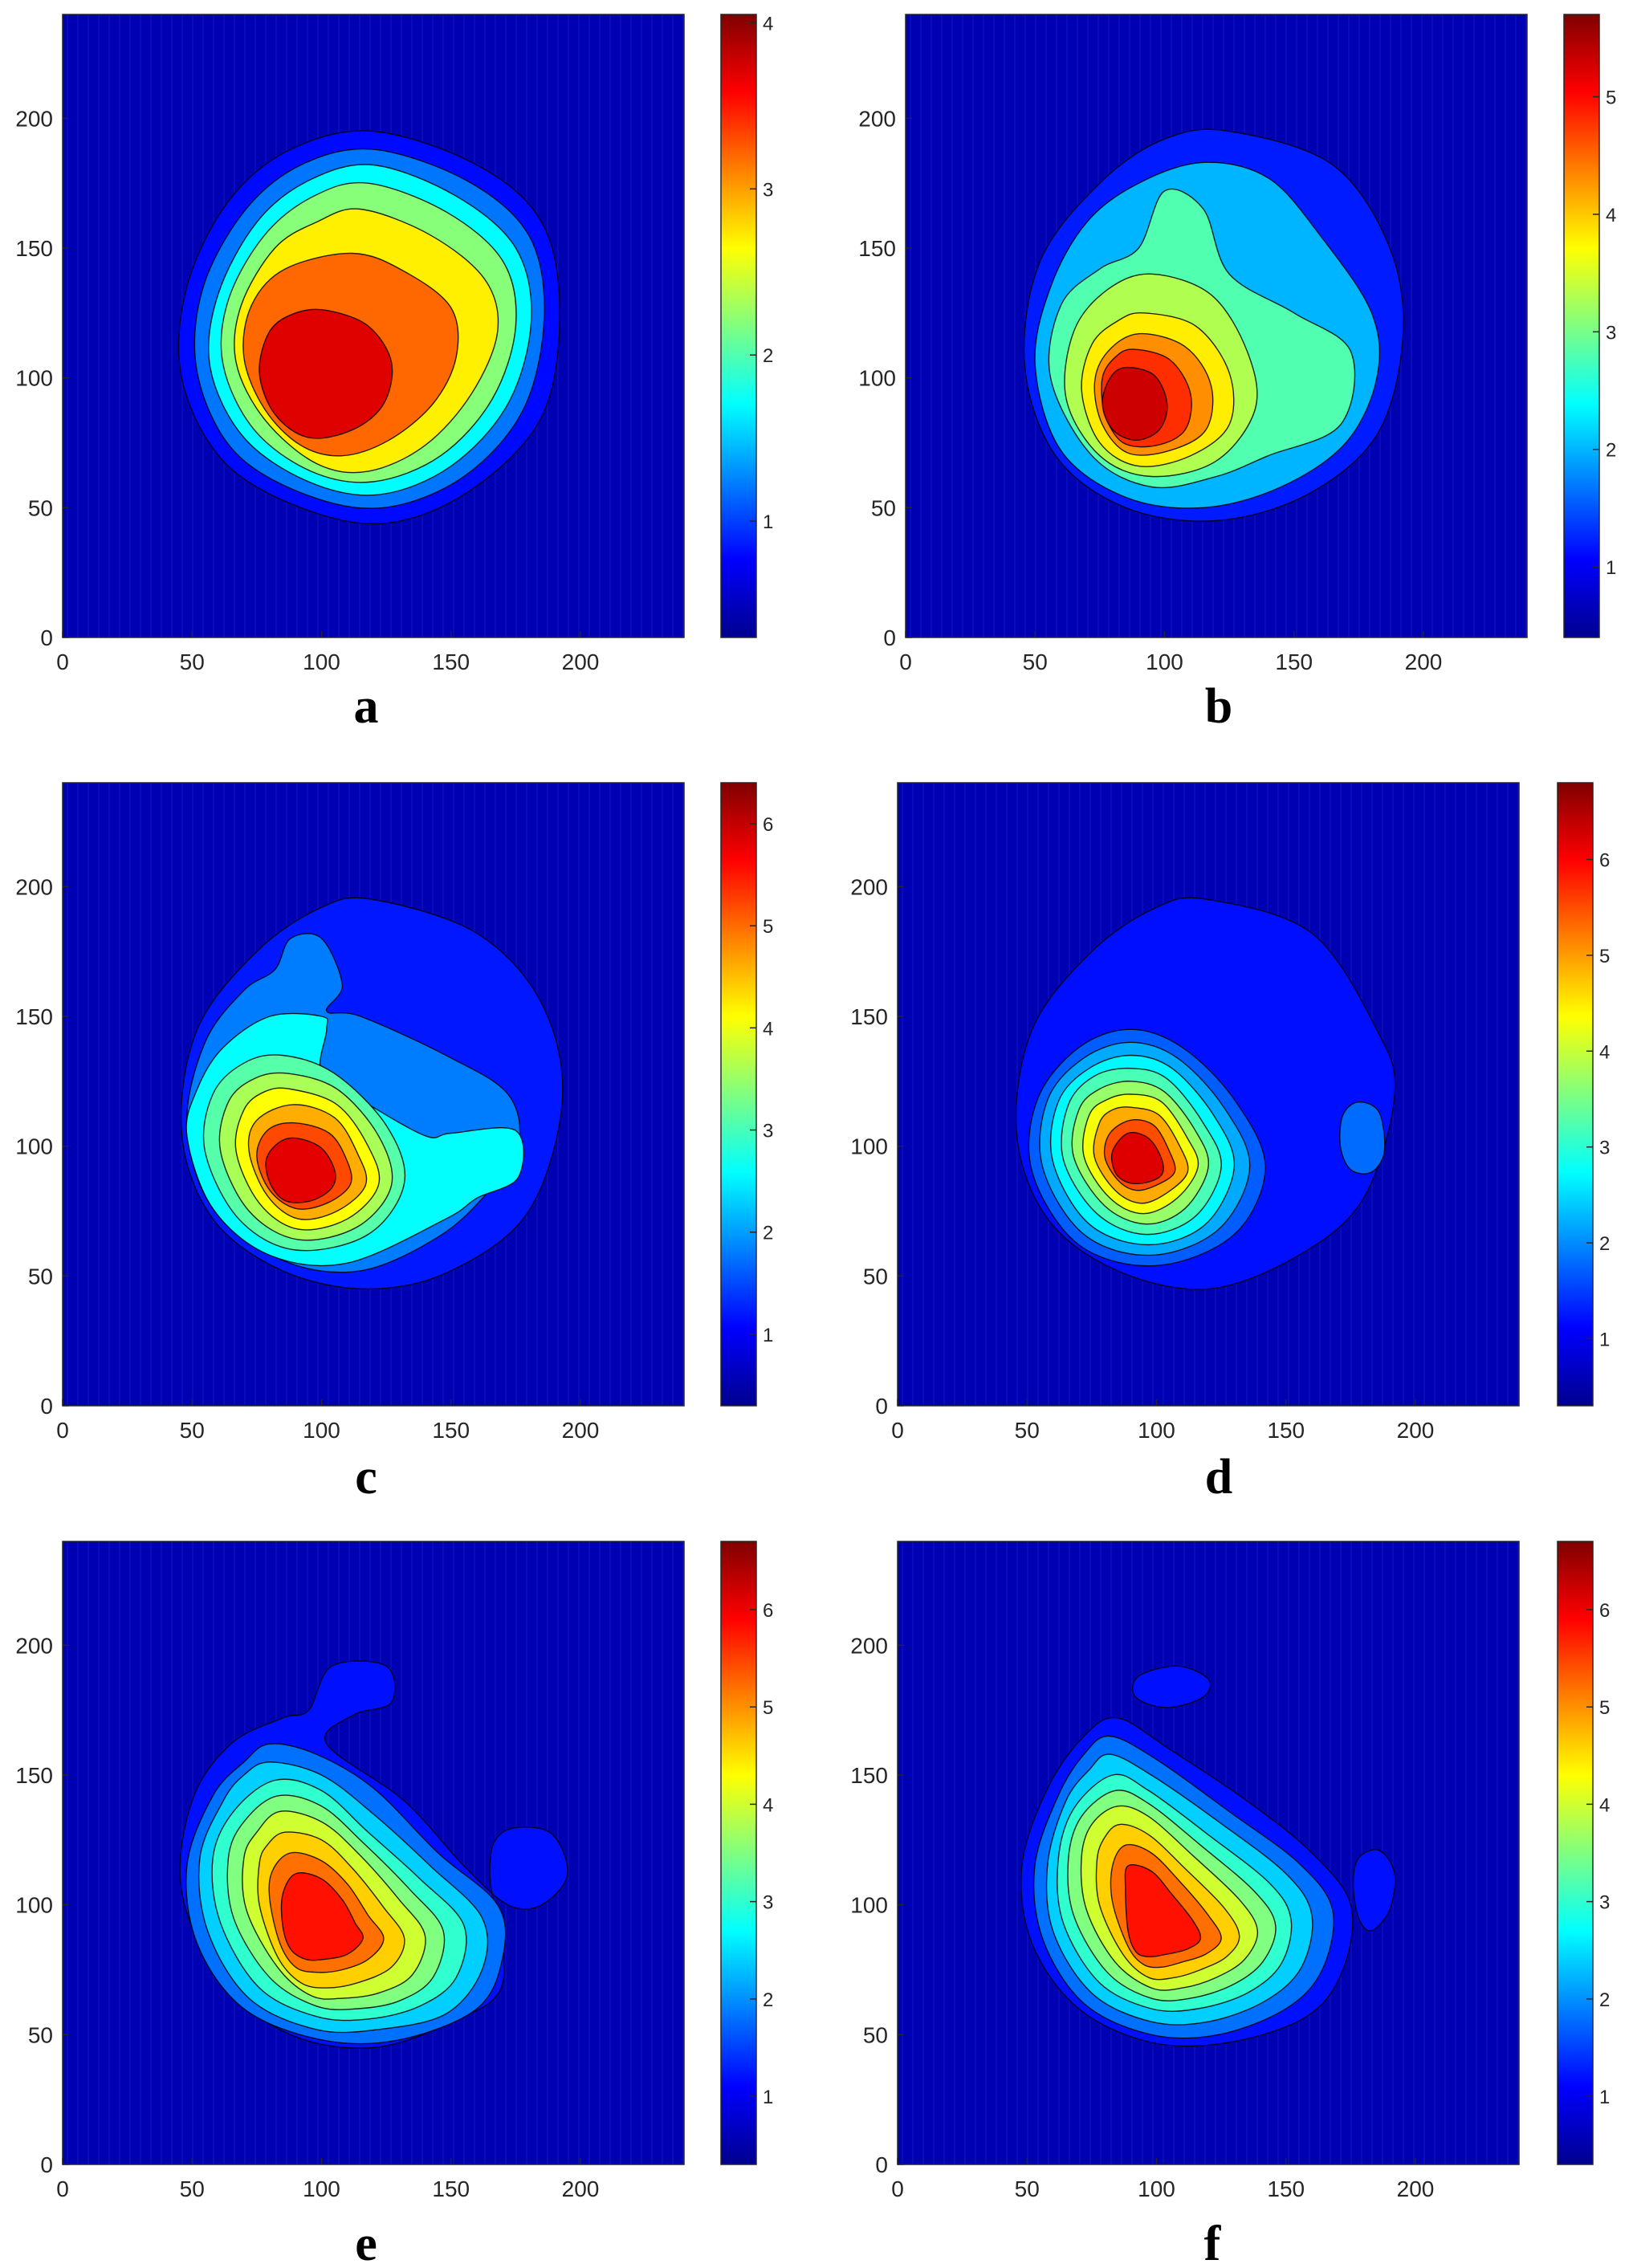  I want to click on panel-label: c, so click(366, 1477).